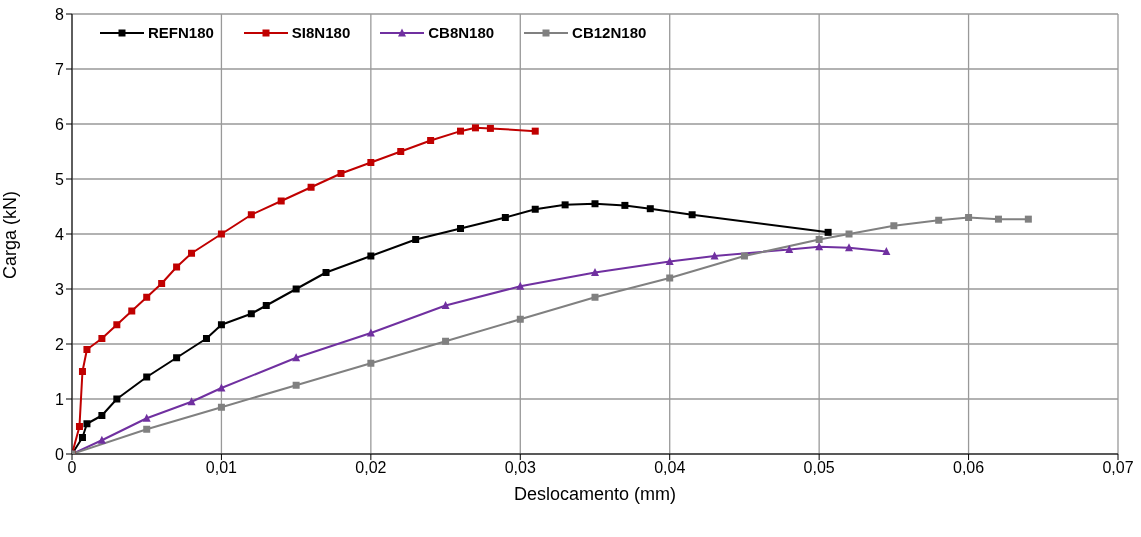  I want to click on y-tick-label: 7, so click(60, 69).